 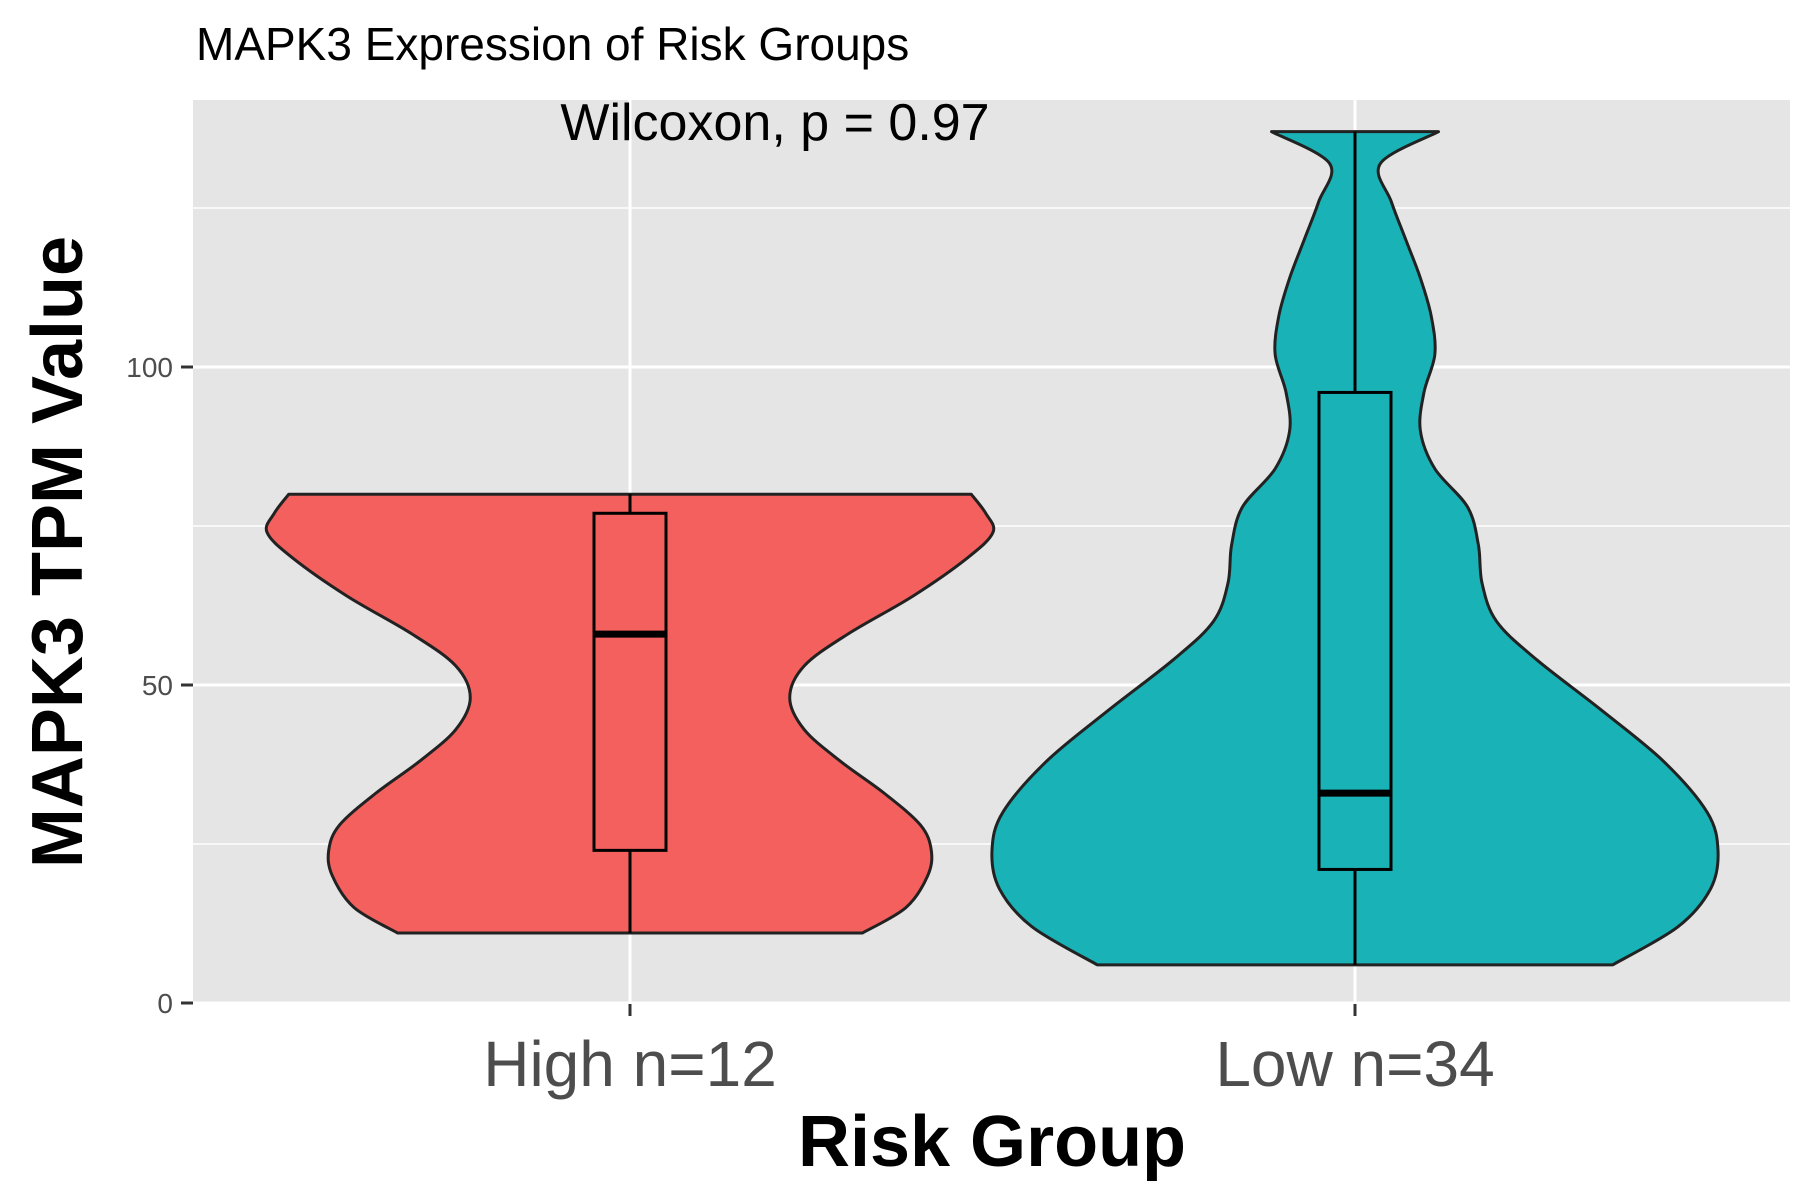 What do you see at coordinates (774, 123) in the screenshot?
I see `chart-subtitle: Wilcoxon, p = 0.97` at bounding box center [774, 123].